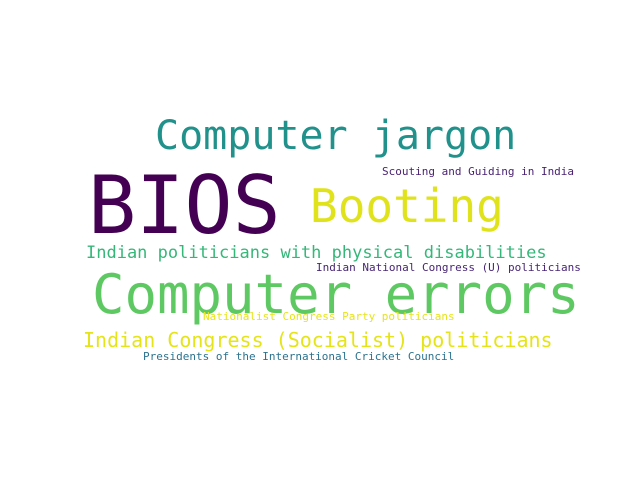 The width and height of the screenshot is (640, 480). Describe the element at coordinates (336, 136) in the screenshot. I see `word-computer-jargon: Computer jargon` at that location.